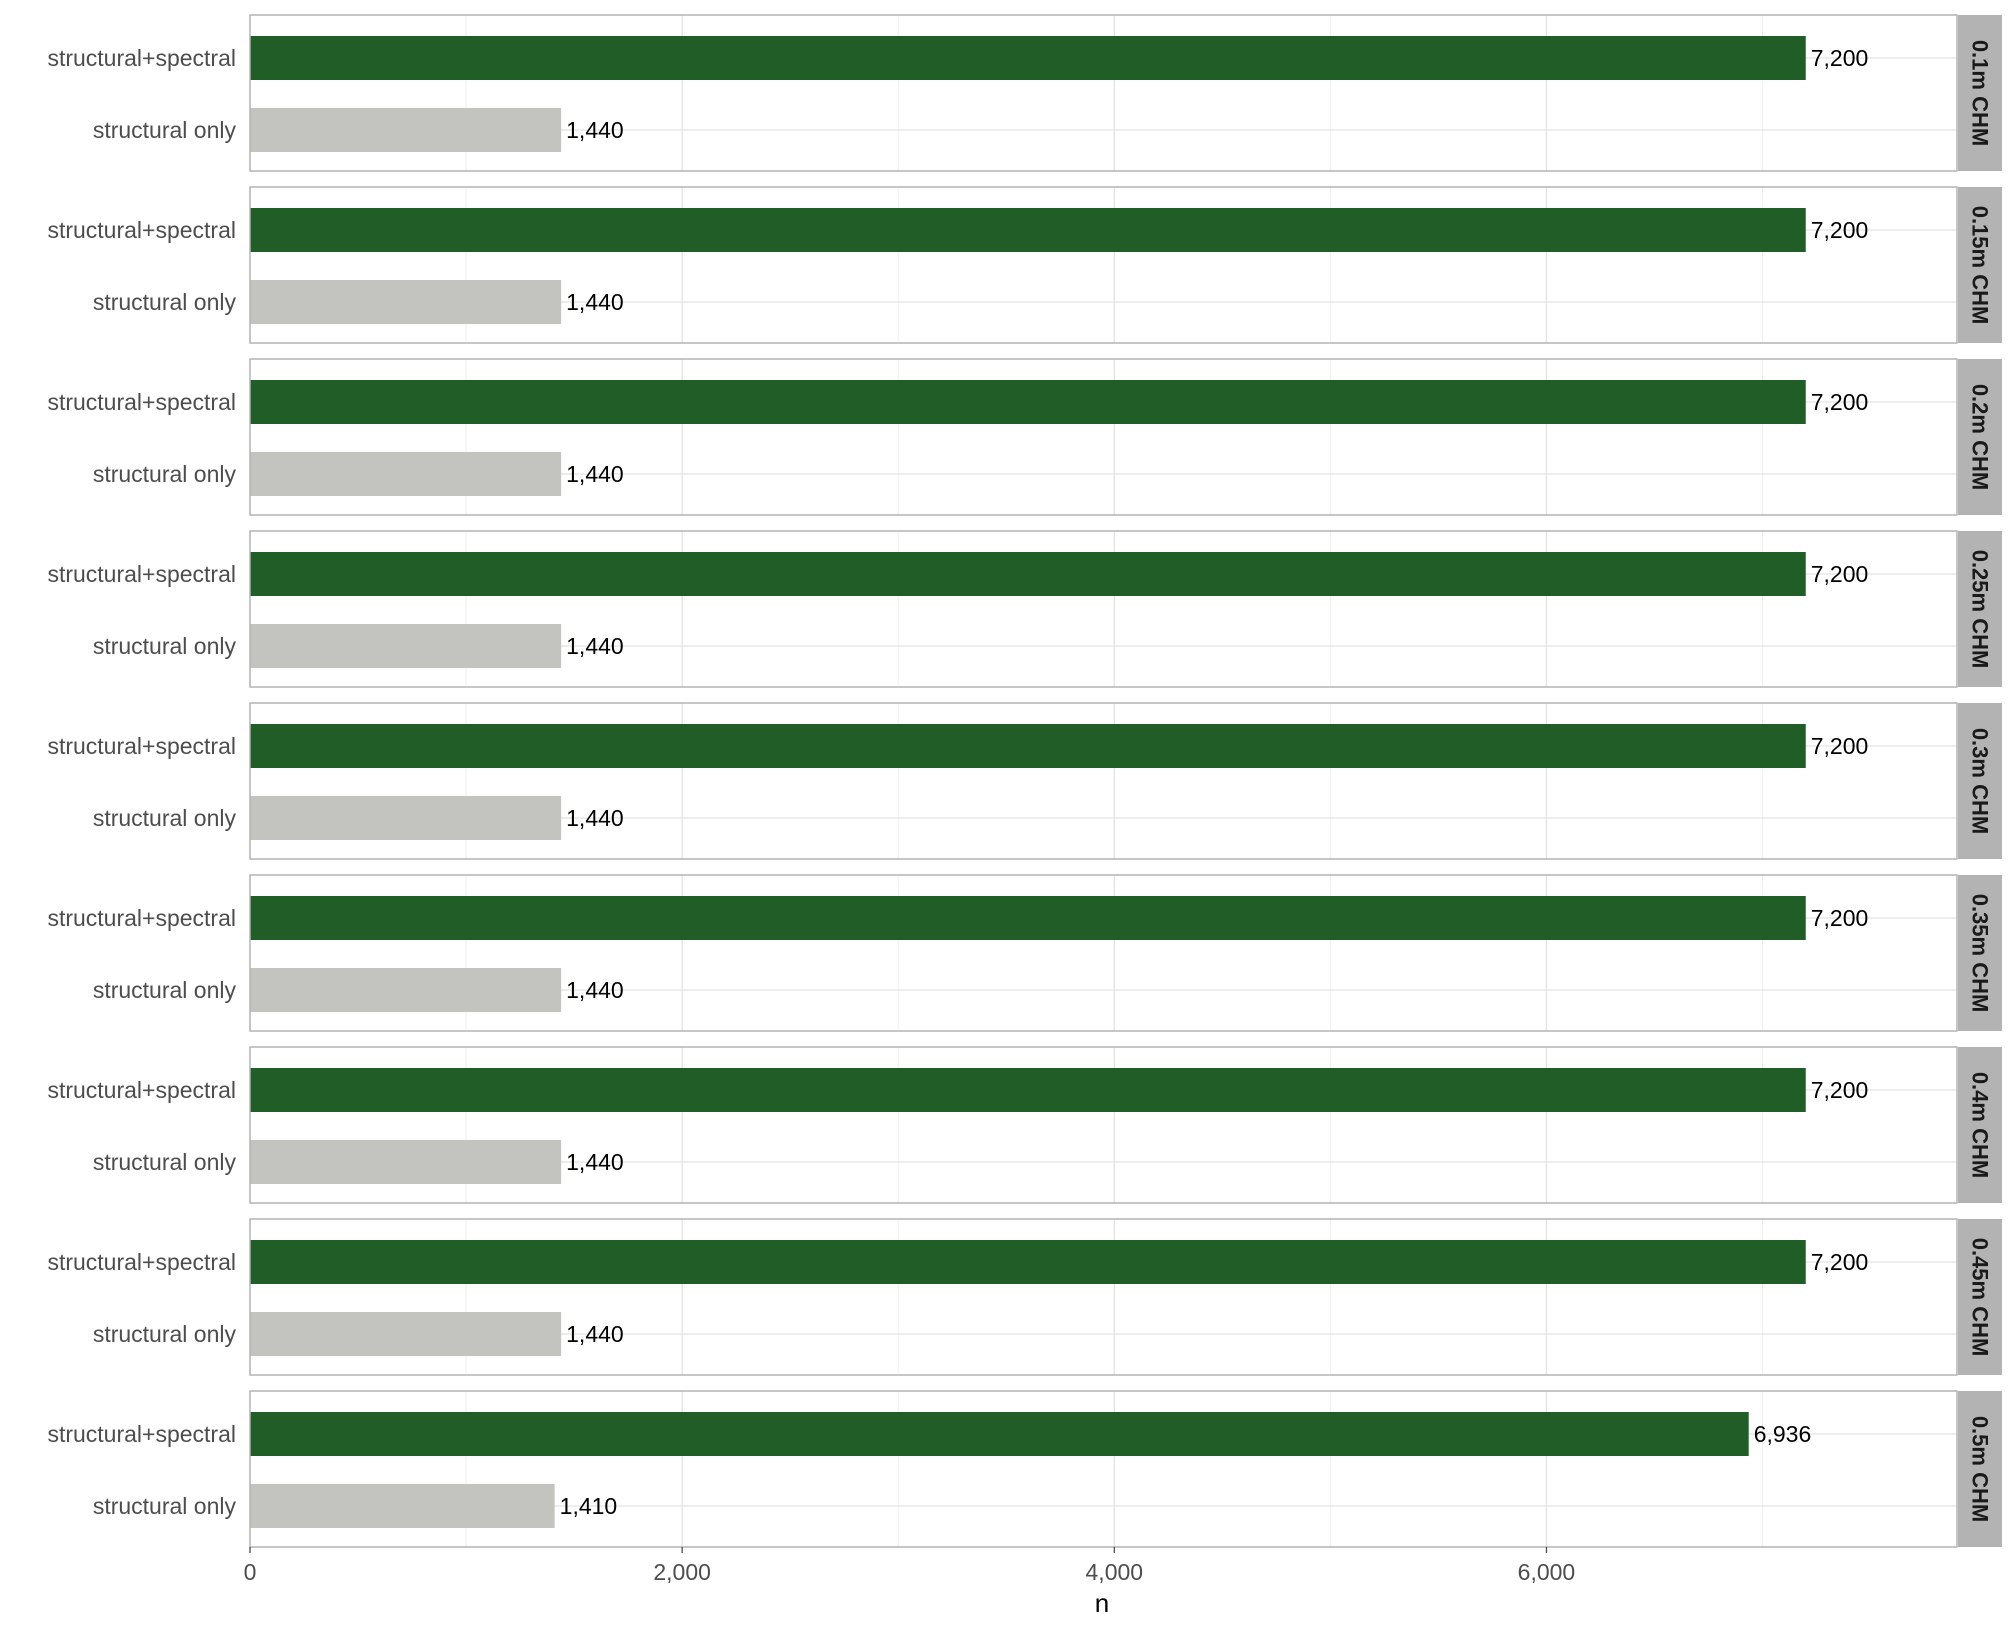 The height and width of the screenshot is (1632, 2016). Describe the element at coordinates (1115, 1572) in the screenshot. I see `x-tick-label: 4,000` at that location.